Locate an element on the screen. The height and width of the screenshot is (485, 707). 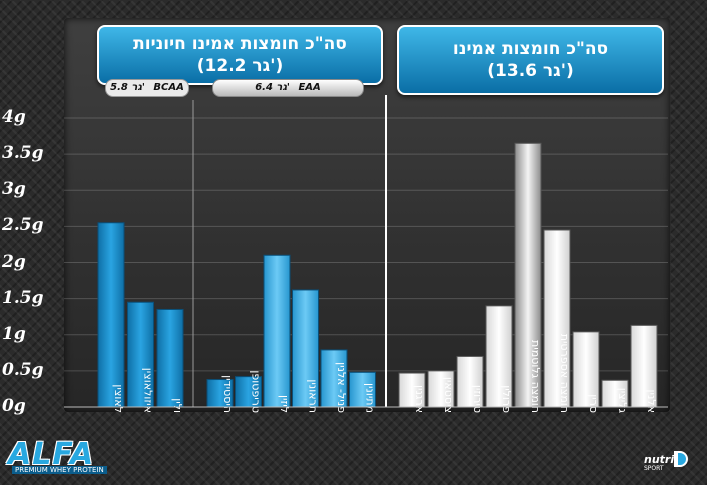
total-amino-banner: סה"כ חומצות אמינו (13.6 גר') is located at coordinates (530, 60).